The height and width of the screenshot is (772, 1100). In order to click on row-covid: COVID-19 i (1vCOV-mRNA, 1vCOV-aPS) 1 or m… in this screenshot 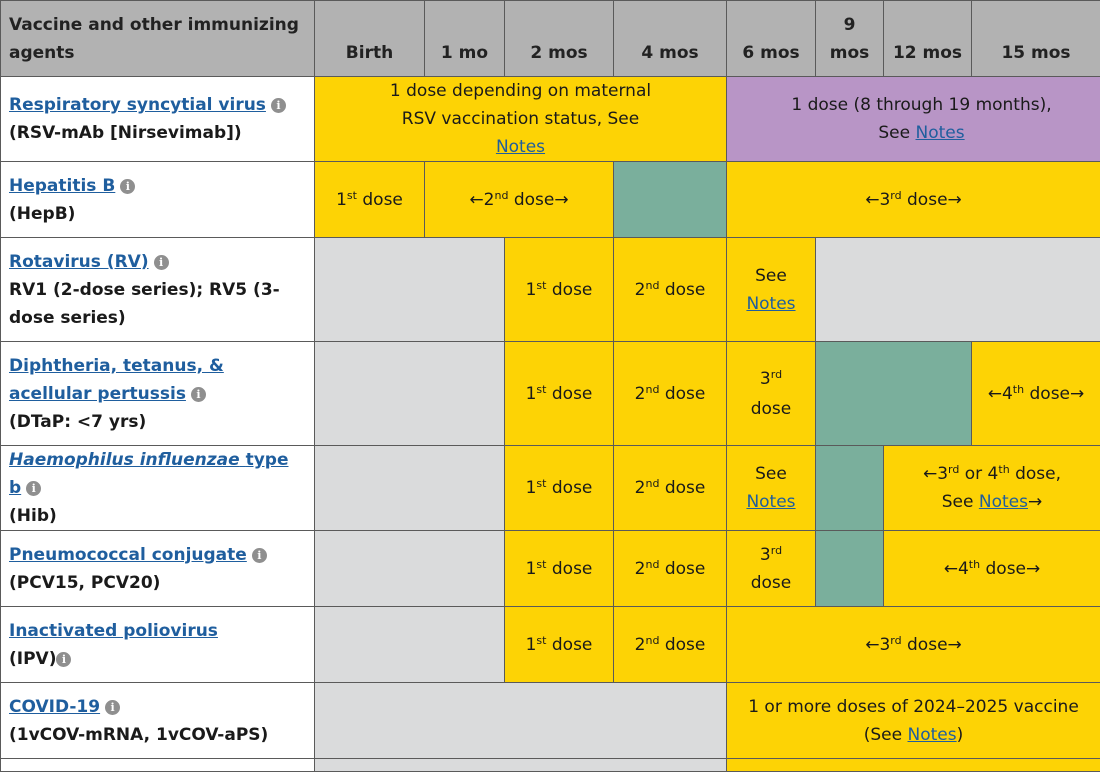, I will do `click(550, 721)`.